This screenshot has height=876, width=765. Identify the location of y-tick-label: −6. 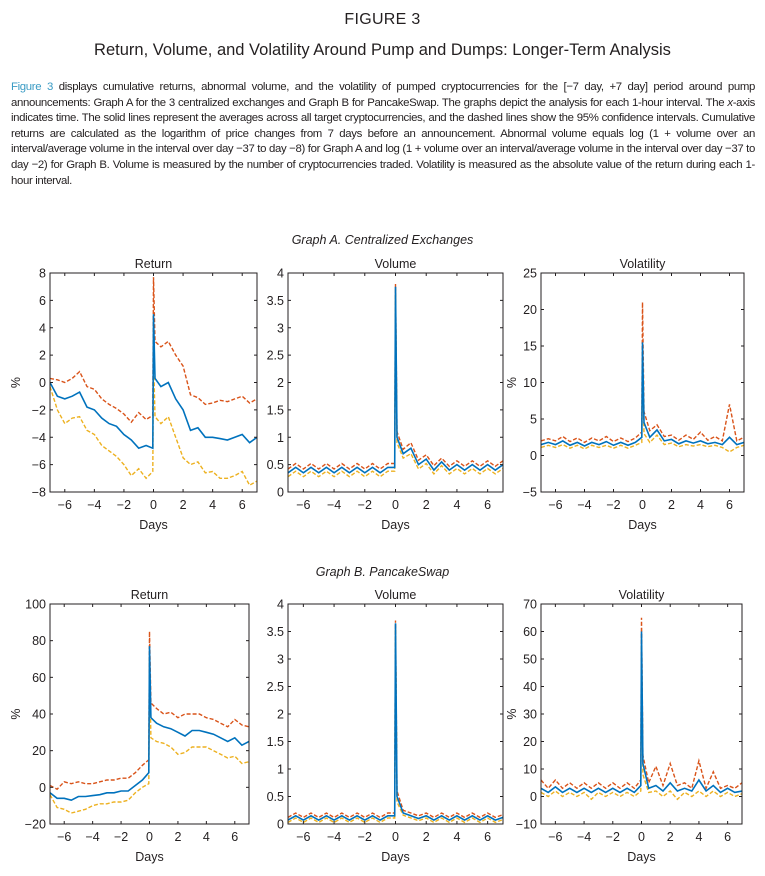
(39, 465).